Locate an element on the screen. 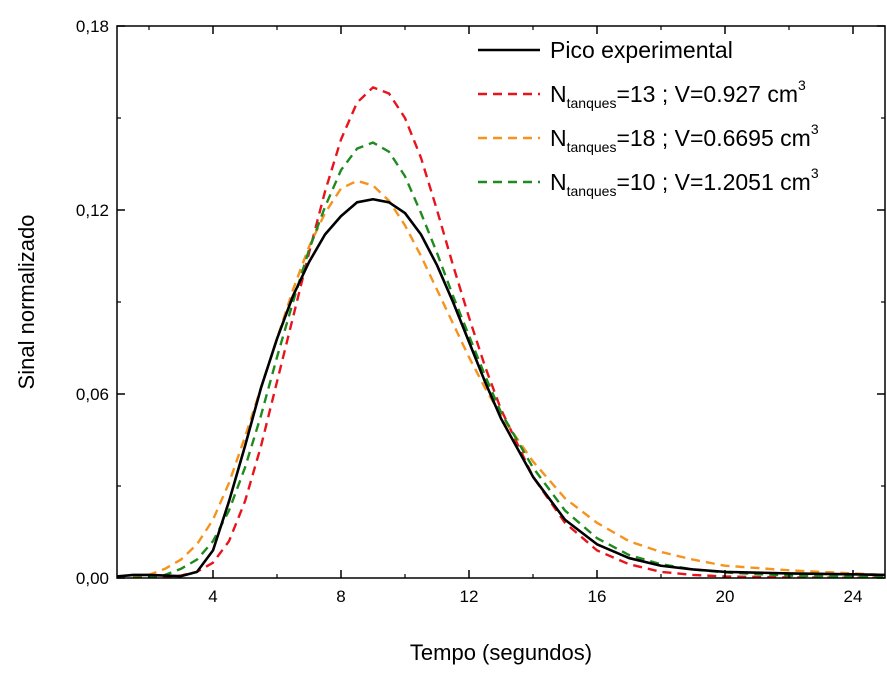 Image resolution: width=887 pixels, height=673 pixels. y-tick-label: 0,00 is located at coordinates (92, 578).